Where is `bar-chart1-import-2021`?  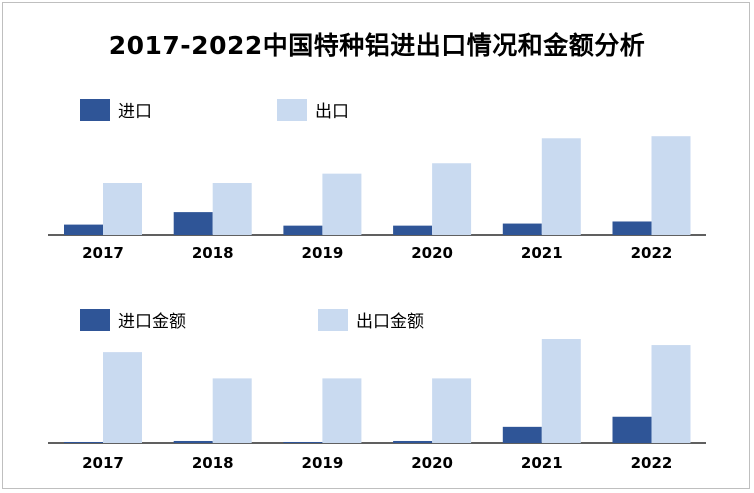 bar-chart1-import-2021 is located at coordinates (522, 229).